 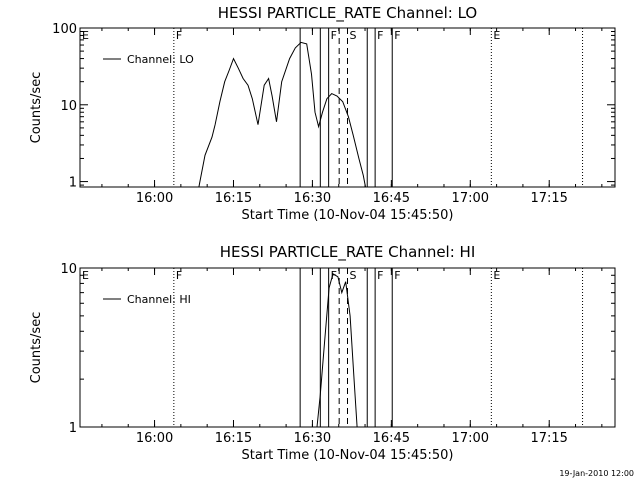 I want to click on panel1-x-tick-label: 17:15, so click(x=548, y=198).